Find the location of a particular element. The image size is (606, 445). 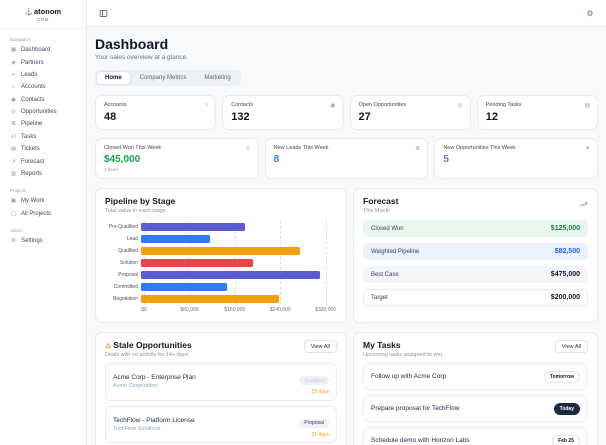

sidebar-item-label: Partners is located at coordinates (32, 62).